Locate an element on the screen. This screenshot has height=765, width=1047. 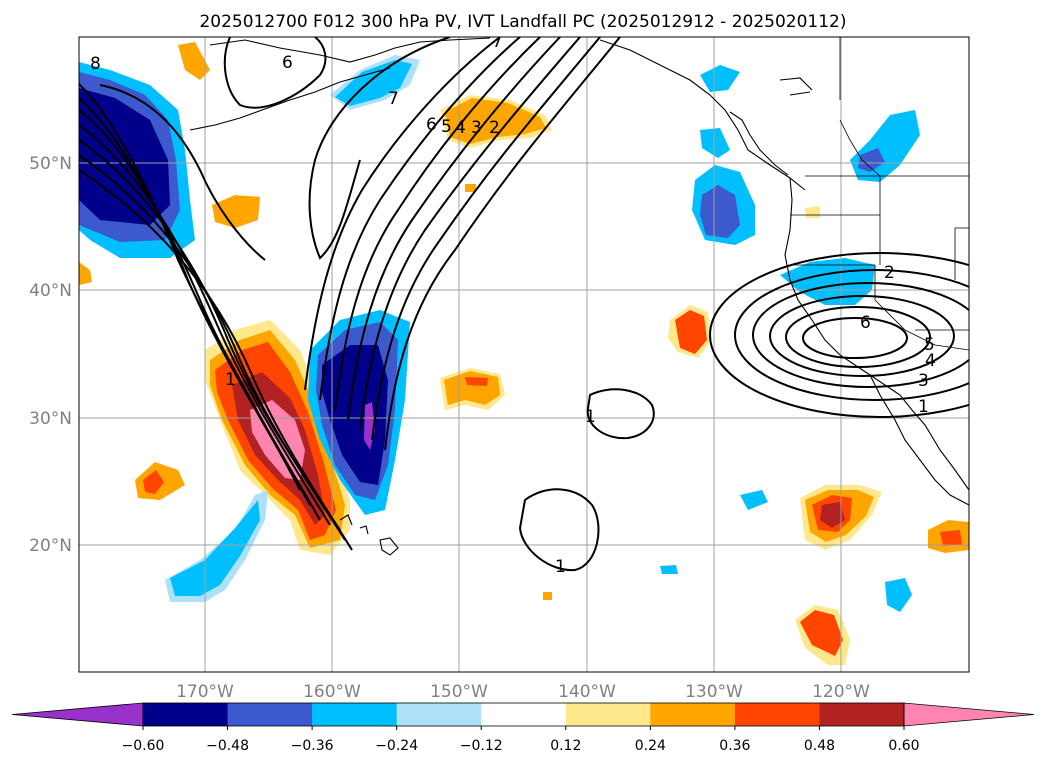
shade-sw-negative-inner is located at coordinates (215, 548).